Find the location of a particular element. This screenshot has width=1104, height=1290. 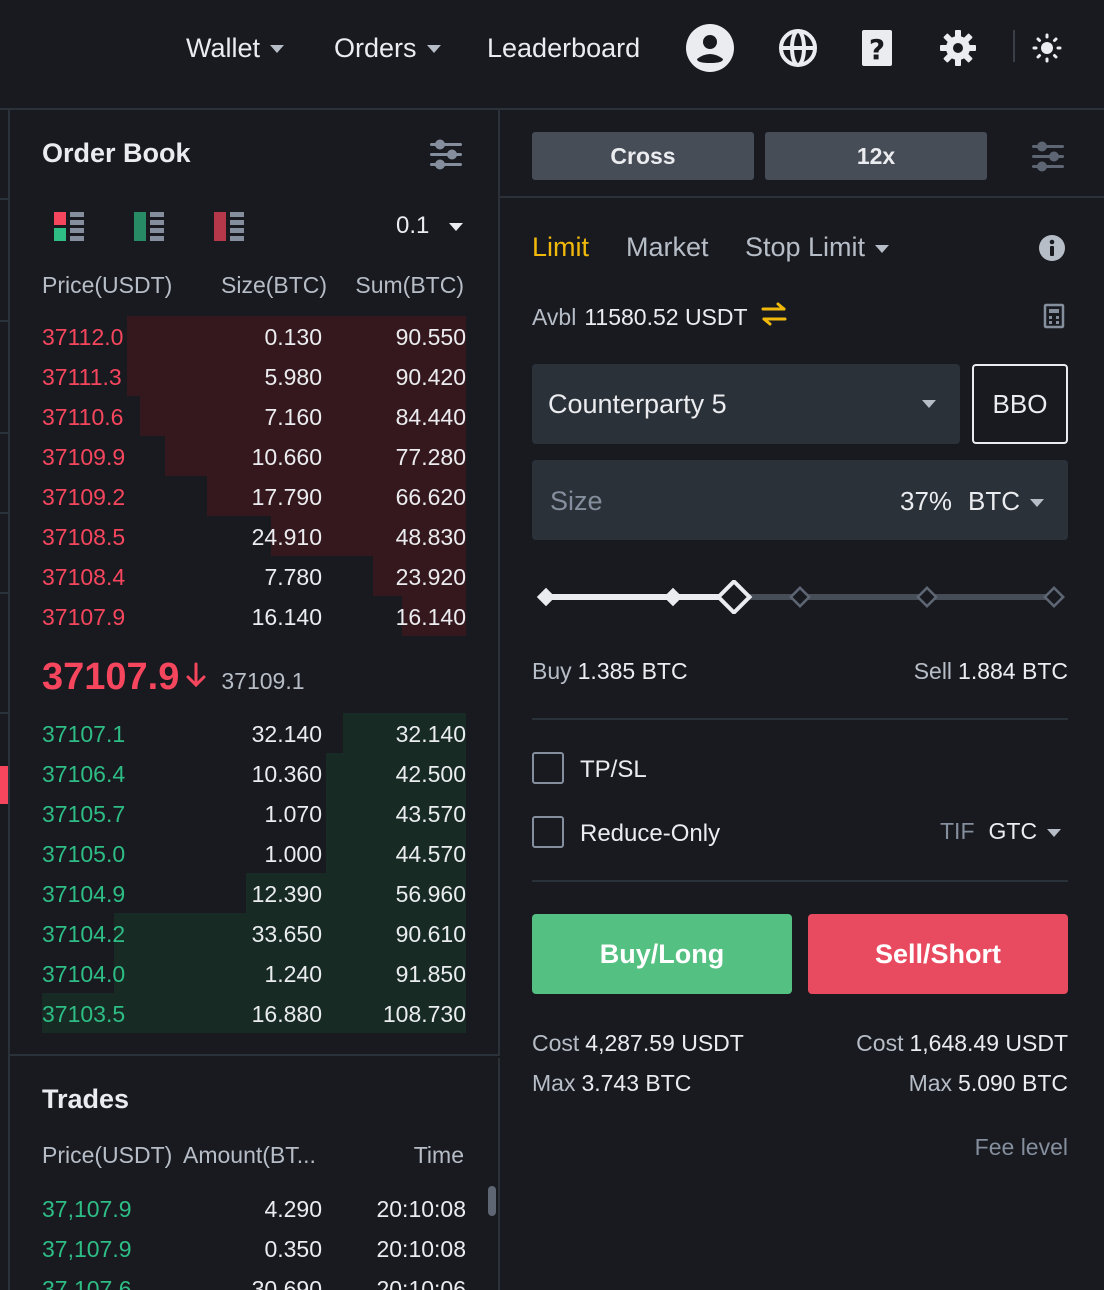

bid-price: 37104.9 is located at coordinates (84, 894).